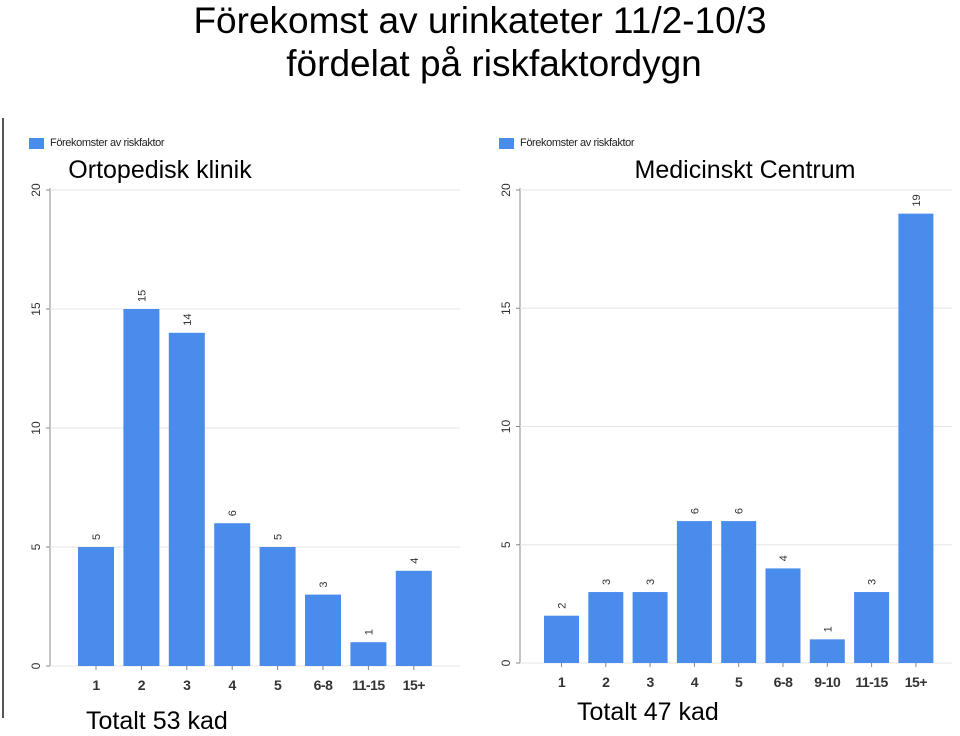 The width and height of the screenshot is (960, 736). Describe the element at coordinates (157, 721) in the screenshot. I see `total-label: Totalt 53 kad` at that location.